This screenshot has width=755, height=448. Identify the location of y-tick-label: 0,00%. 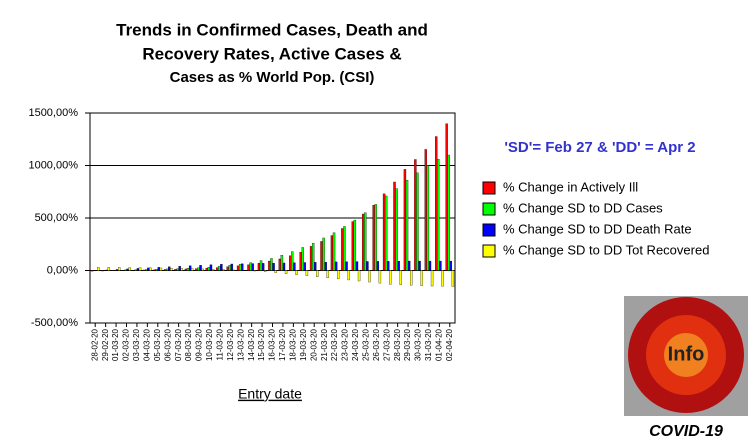
(62, 270).